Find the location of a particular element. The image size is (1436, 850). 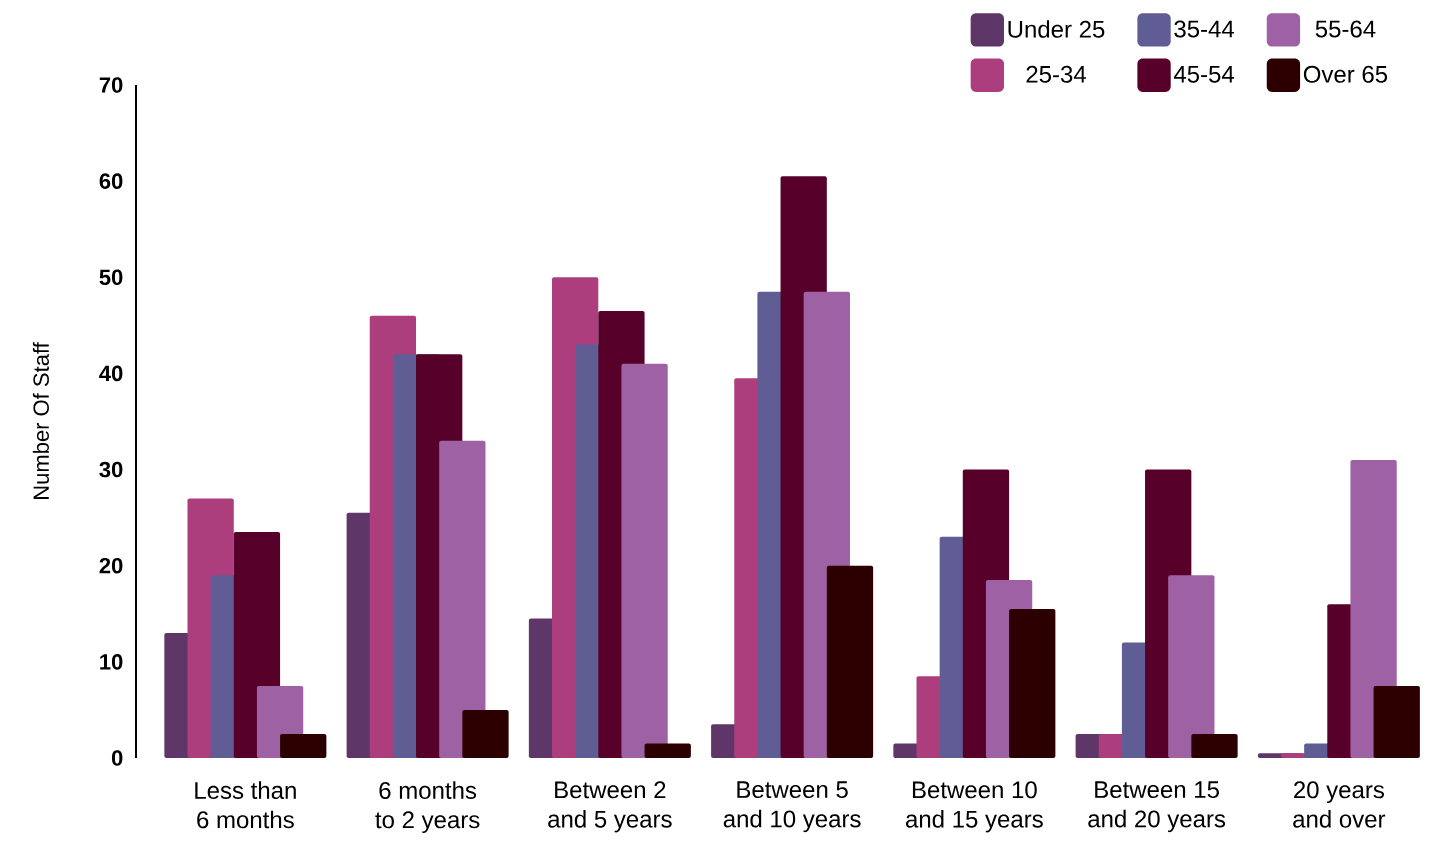

x-tick-label: 20 years and over is located at coordinates (1339, 804).